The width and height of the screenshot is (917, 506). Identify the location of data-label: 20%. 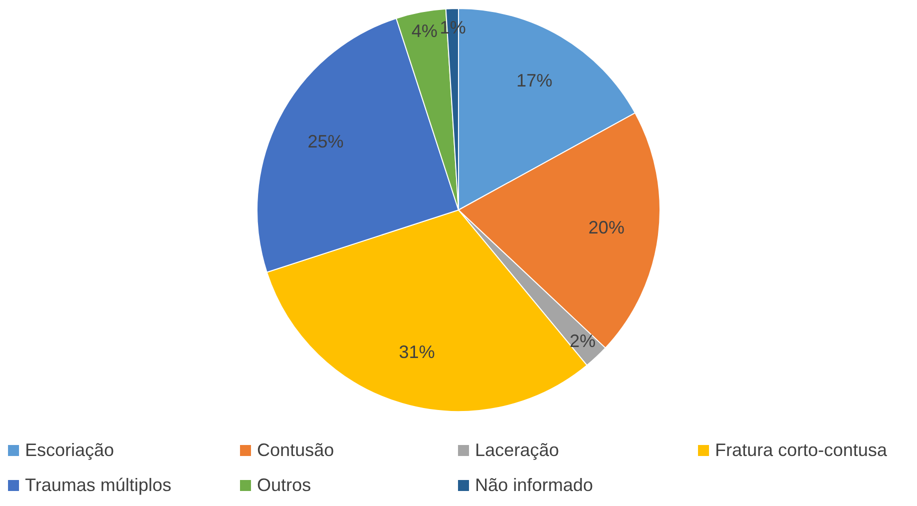
(606, 228).